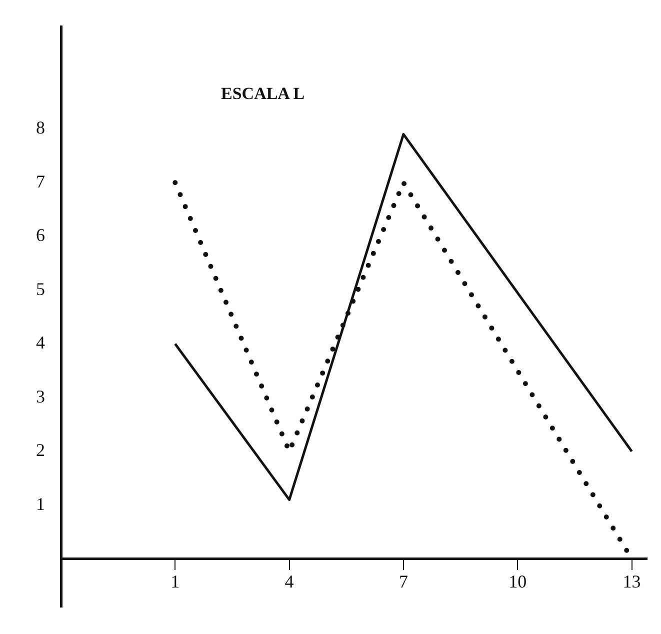 The height and width of the screenshot is (634, 661). What do you see at coordinates (40, 181) in the screenshot?
I see `y-tick-label: 7` at bounding box center [40, 181].